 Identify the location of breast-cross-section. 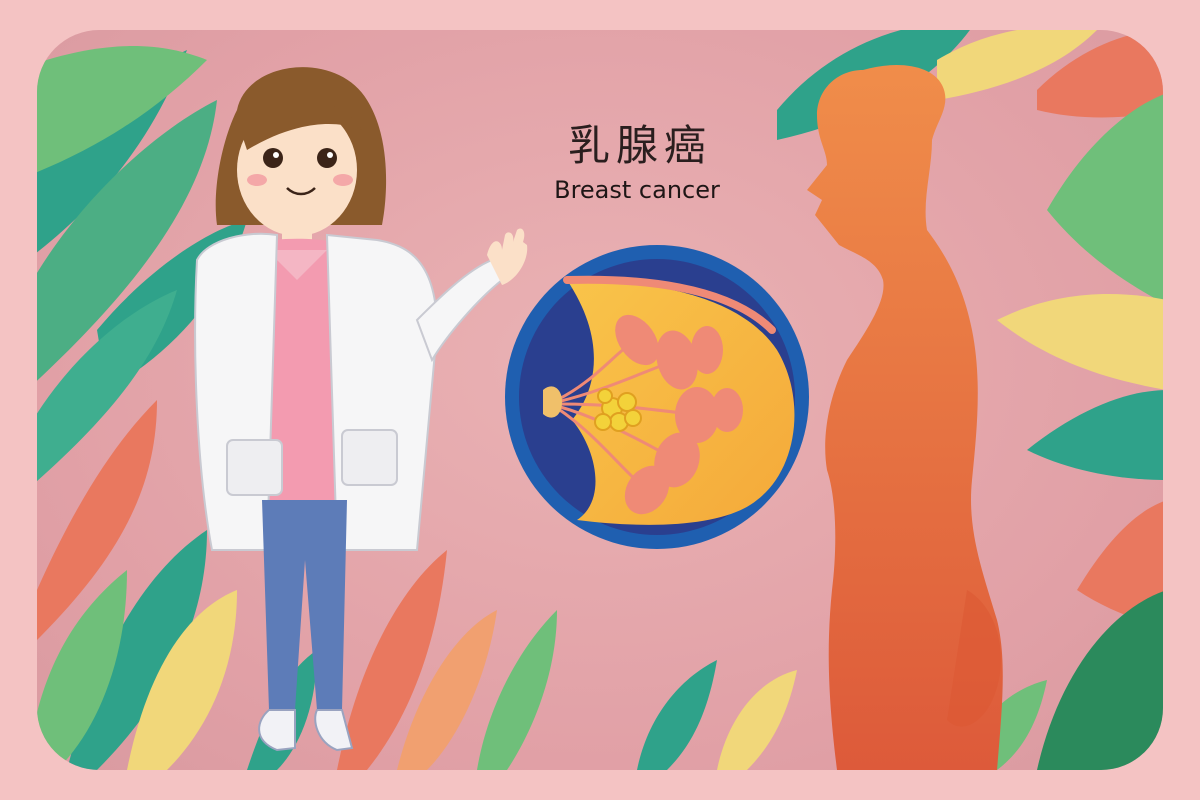
(657, 397).